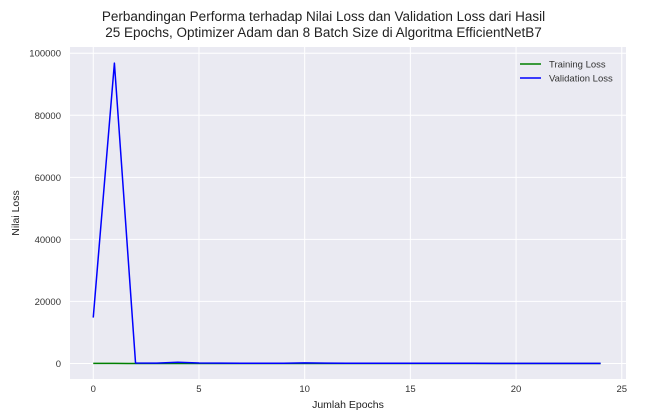 This screenshot has height=416, width=647. Describe the element at coordinates (410, 389) in the screenshot. I see `x-tick-label: 15` at that location.